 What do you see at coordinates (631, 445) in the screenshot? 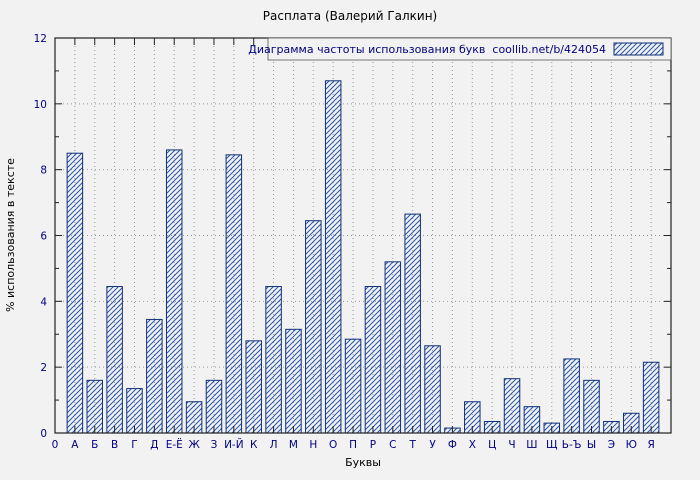
I see `x-tick-label: Ю` at bounding box center [631, 445].